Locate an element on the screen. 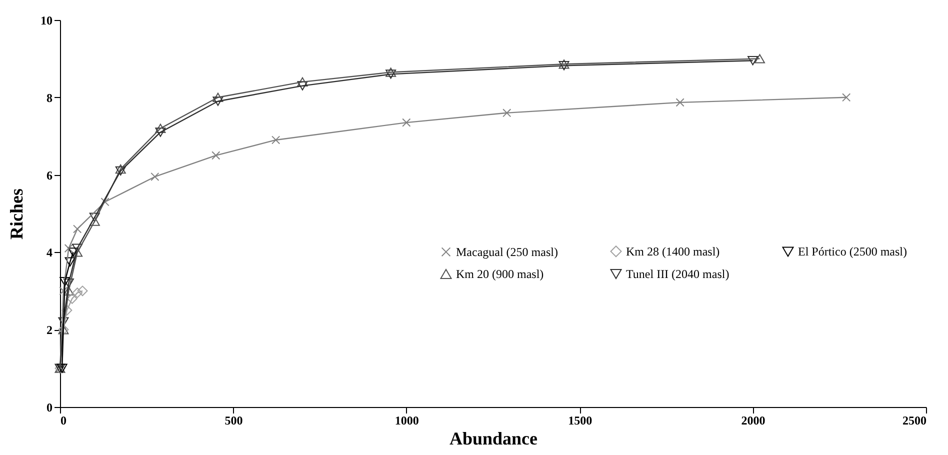 The width and height of the screenshot is (948, 455). x-tick-label: 1500 is located at coordinates (580, 421).